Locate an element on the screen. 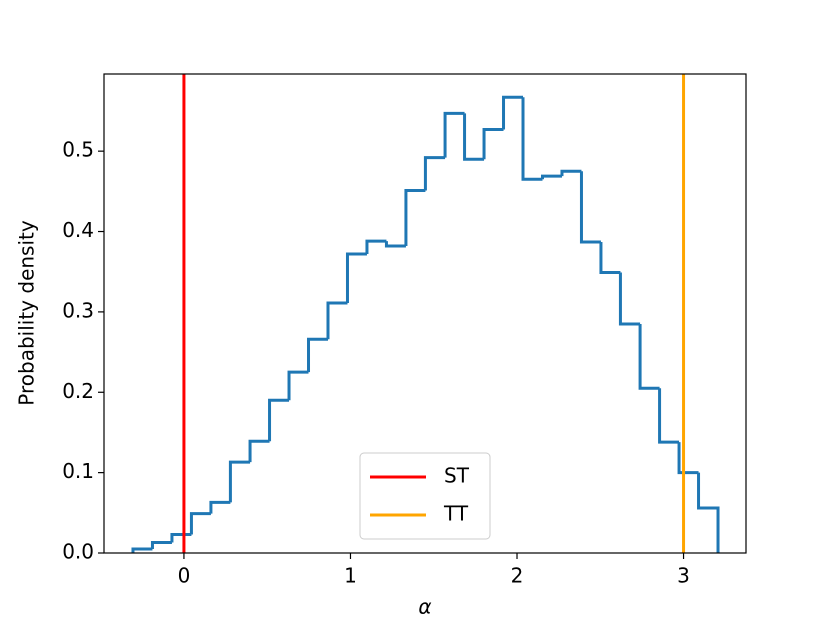  legend-box is located at coordinates (425, 496).